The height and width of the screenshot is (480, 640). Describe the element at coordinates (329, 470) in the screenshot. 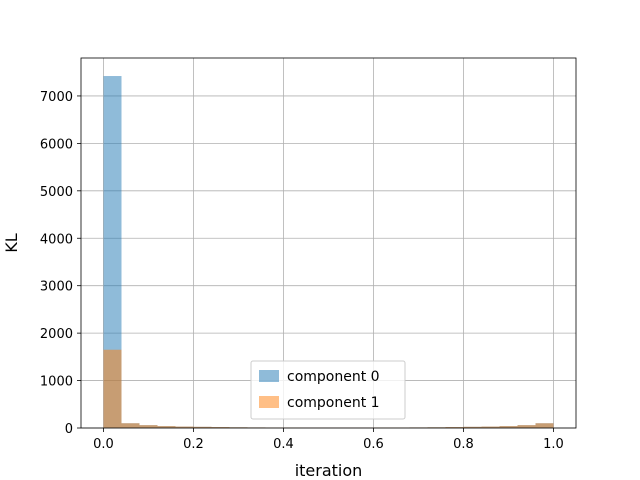

I see `x-axis-label: iteration` at that location.